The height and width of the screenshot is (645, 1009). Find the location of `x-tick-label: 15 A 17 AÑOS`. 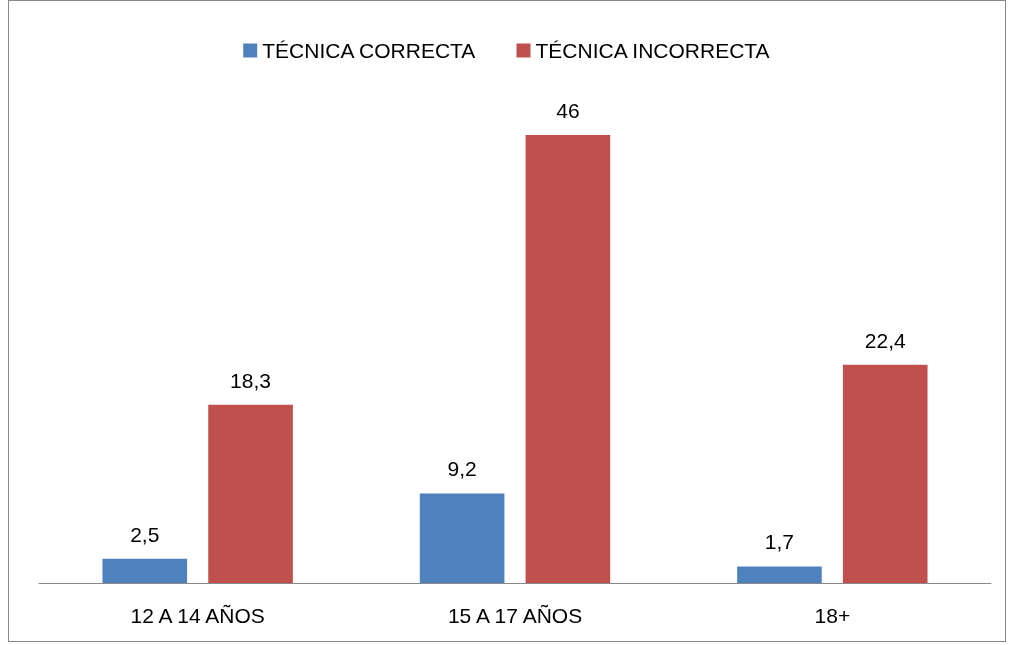

x-tick-label: 15 A 17 AÑOS is located at coordinates (515, 615).